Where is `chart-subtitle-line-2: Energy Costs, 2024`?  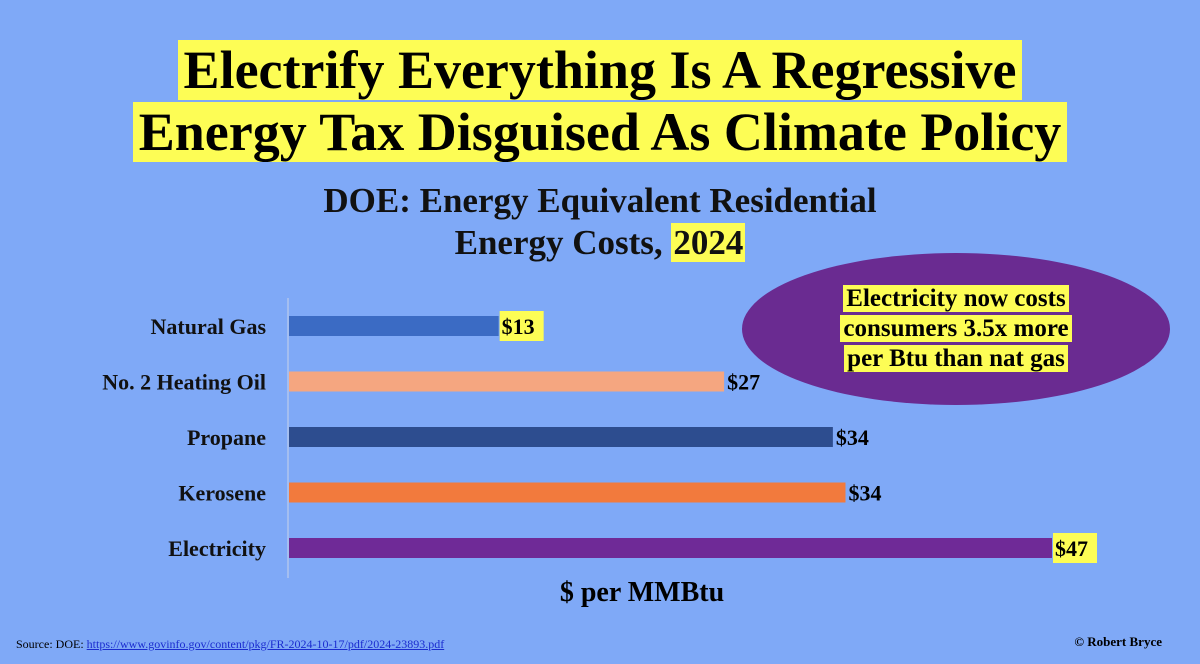
chart-subtitle-line-2: Energy Costs, 2024 is located at coordinates (600, 243).